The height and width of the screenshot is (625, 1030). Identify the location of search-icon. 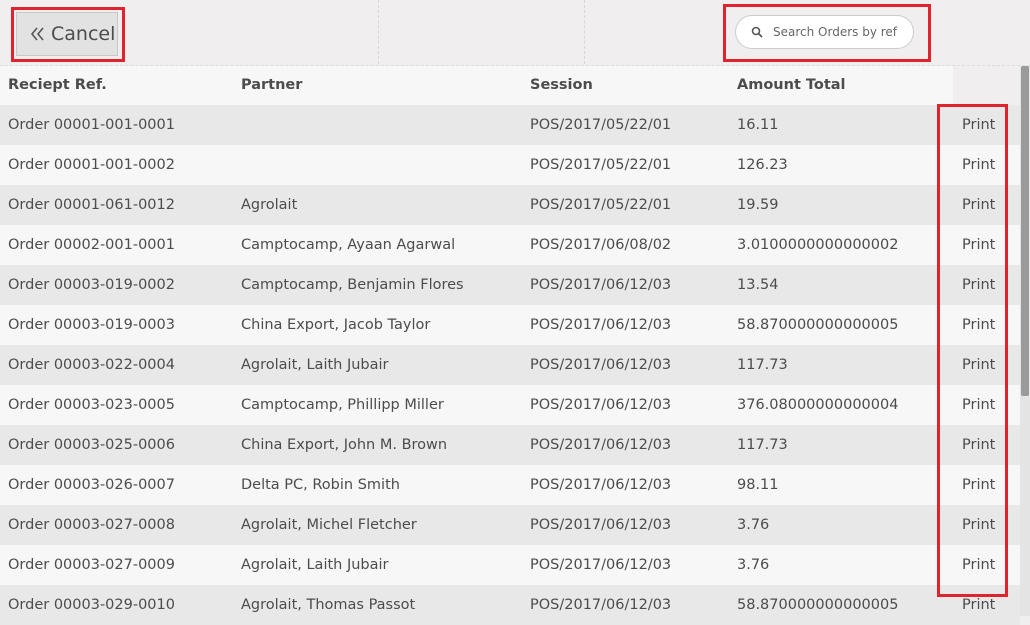
(757, 32).